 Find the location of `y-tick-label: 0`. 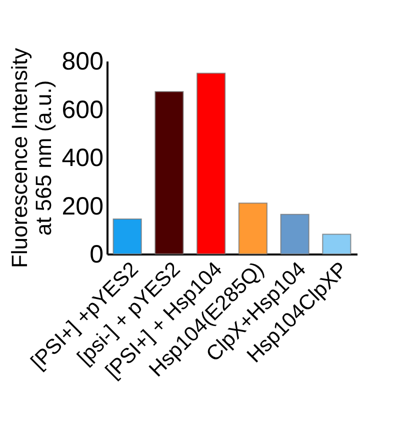

y-tick-label: 0 is located at coordinates (97, 254).